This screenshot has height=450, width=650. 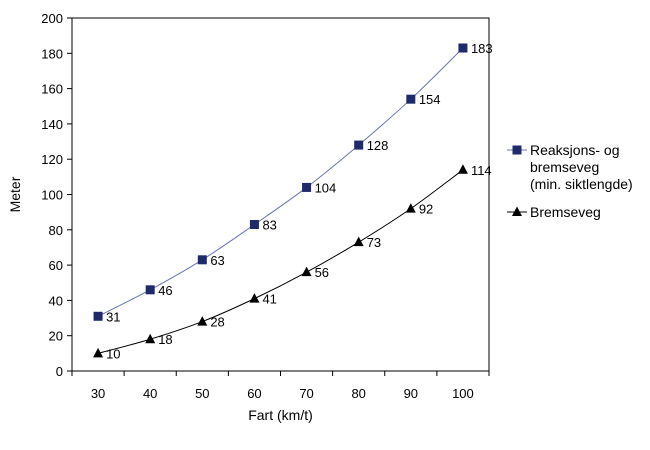 I want to click on y-tick-label: 160, so click(x=52, y=89).